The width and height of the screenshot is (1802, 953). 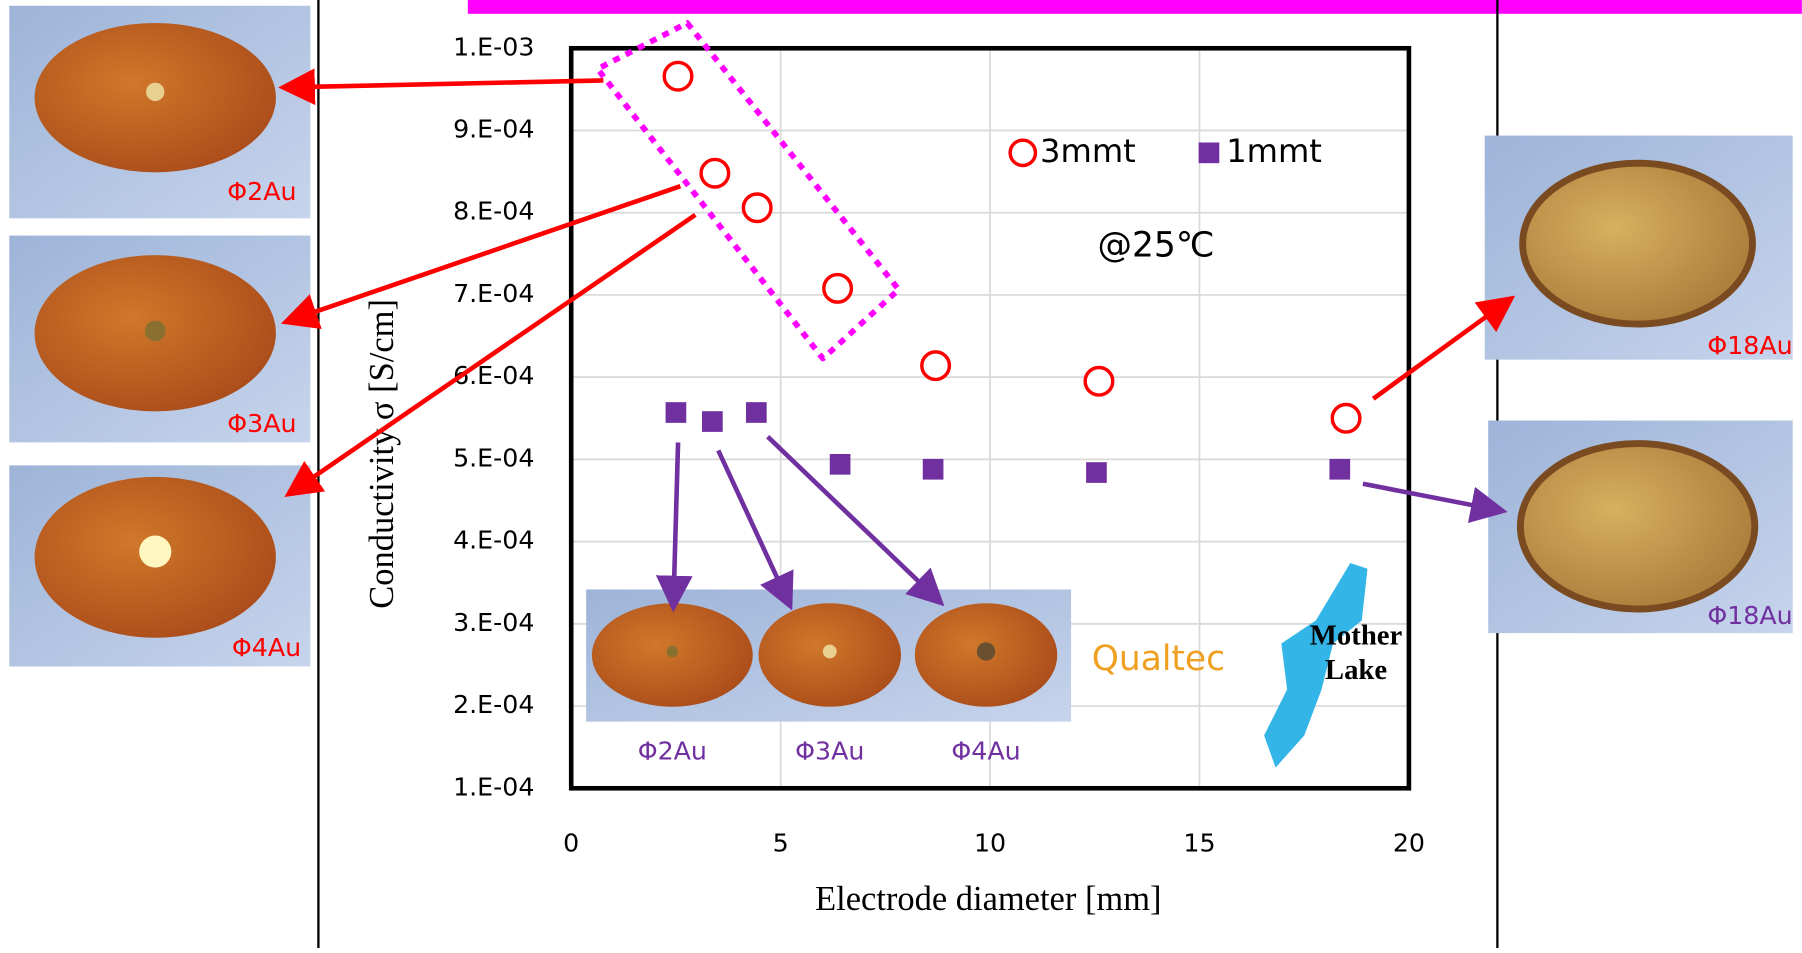 I want to click on arrows, so click(x=1081, y=523).